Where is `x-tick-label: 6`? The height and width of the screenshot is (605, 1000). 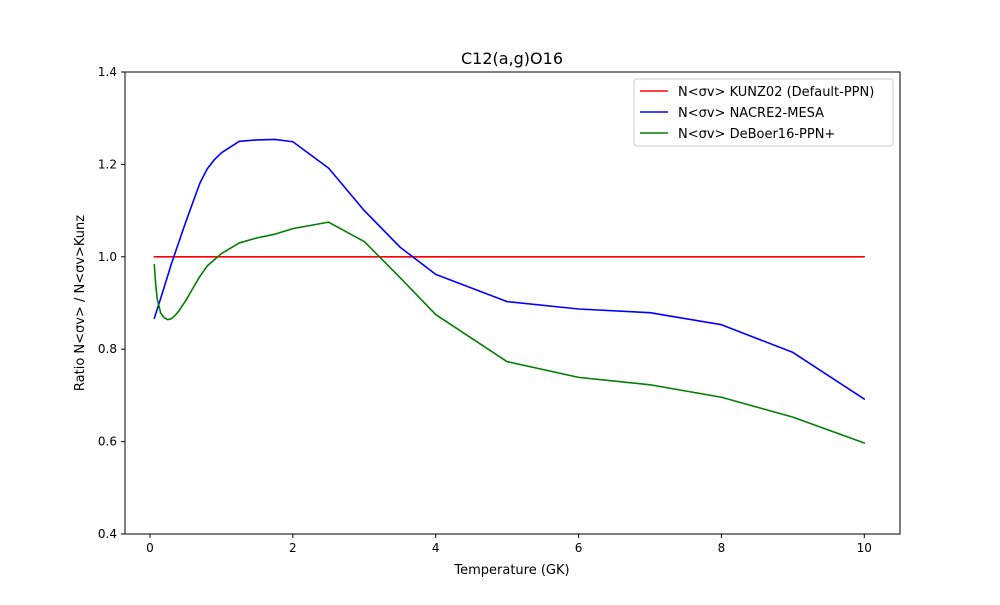
x-tick-label: 6 is located at coordinates (579, 548).